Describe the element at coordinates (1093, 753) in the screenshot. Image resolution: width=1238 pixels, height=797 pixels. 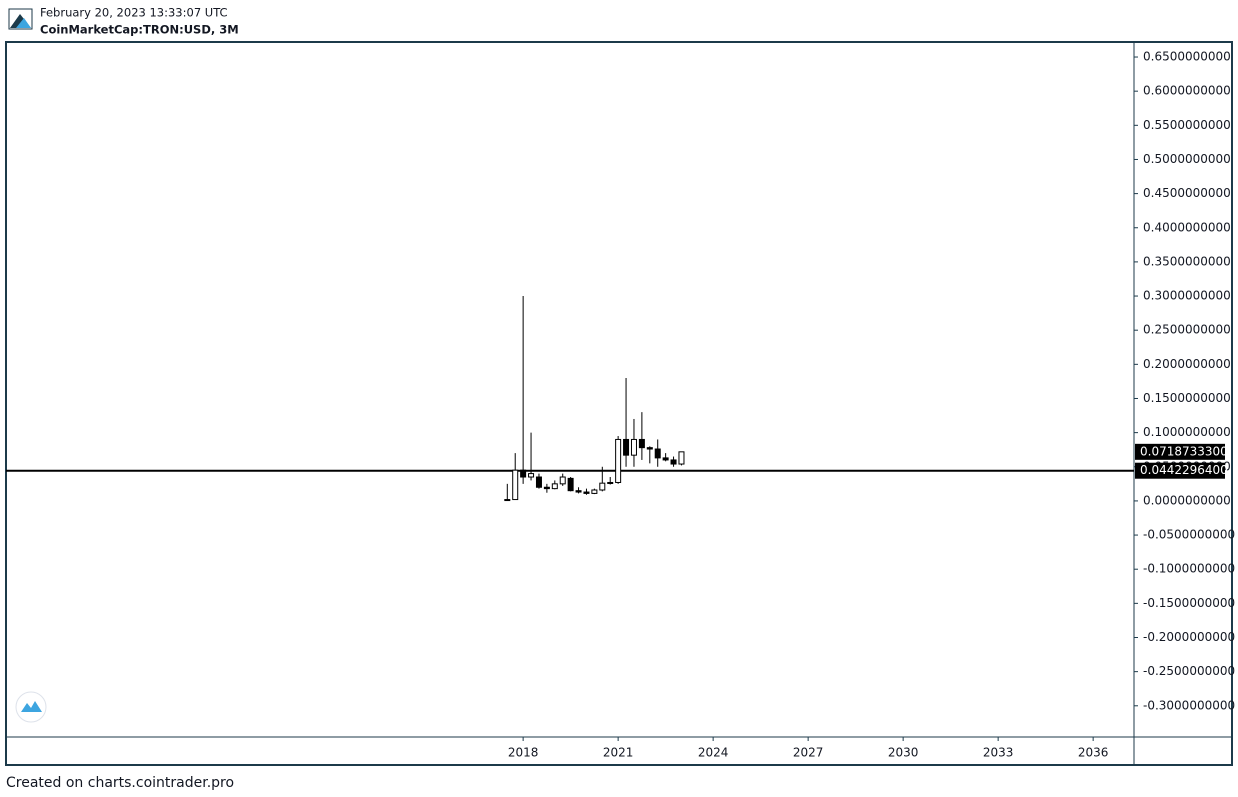
I see `x-tick-label: 2036` at that location.